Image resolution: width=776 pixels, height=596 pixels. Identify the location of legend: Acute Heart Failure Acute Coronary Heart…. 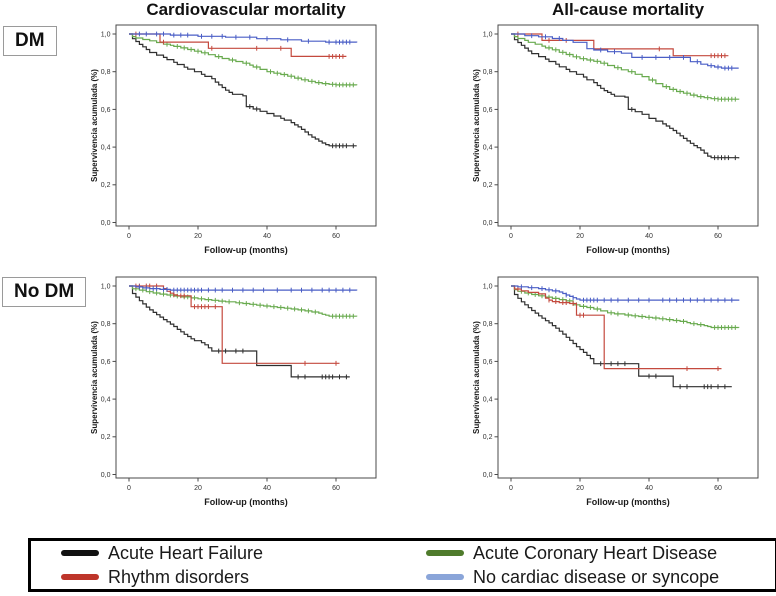
(402, 565).